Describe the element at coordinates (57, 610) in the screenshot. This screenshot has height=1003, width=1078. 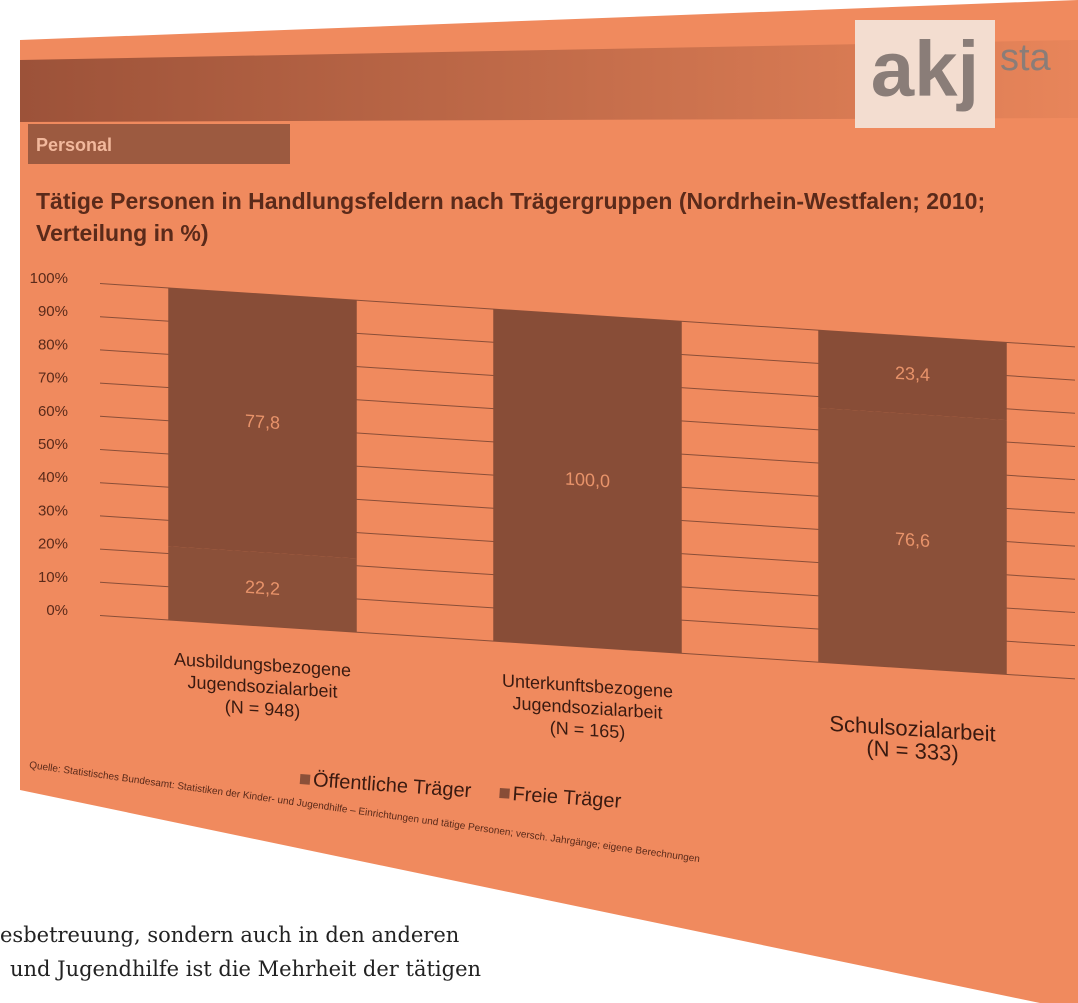
I see `y-tick-label: 0%` at that location.